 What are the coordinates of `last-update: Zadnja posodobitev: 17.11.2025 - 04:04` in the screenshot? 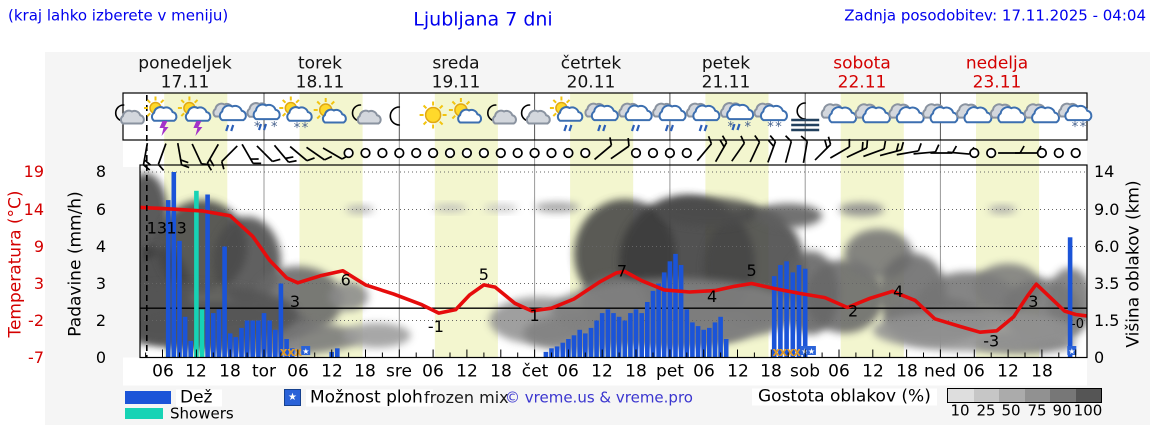 It's located at (995, 15).